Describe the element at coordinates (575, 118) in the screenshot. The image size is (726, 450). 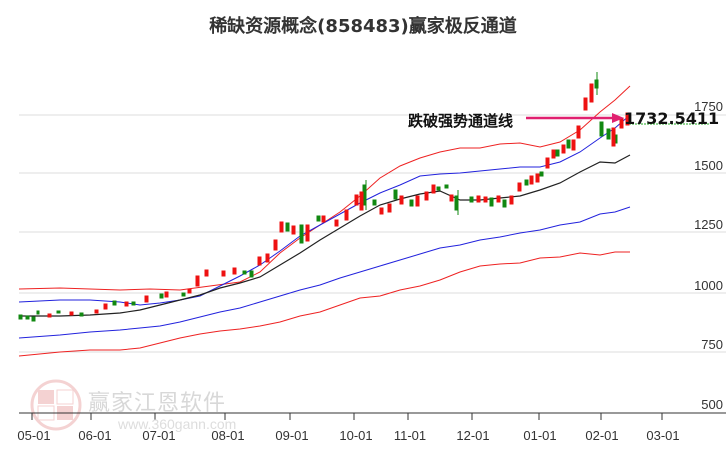
I see `annotation-arrow-icon` at that location.